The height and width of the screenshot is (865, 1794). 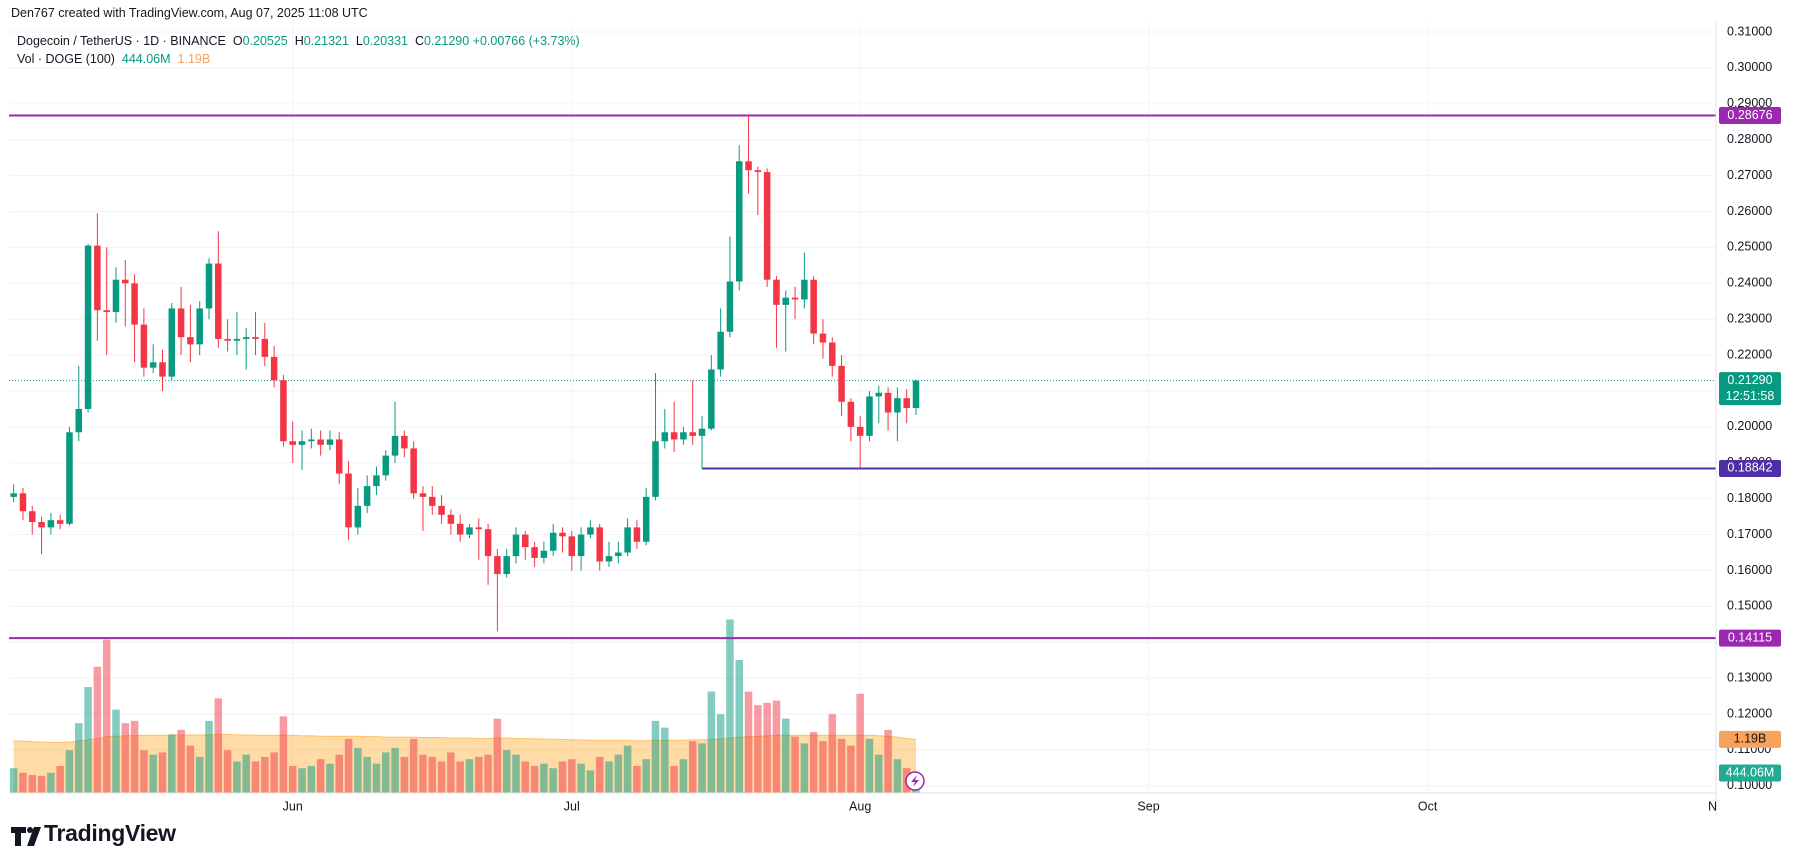 I want to click on y-tick-label: 0.30000, so click(x=1749, y=67).